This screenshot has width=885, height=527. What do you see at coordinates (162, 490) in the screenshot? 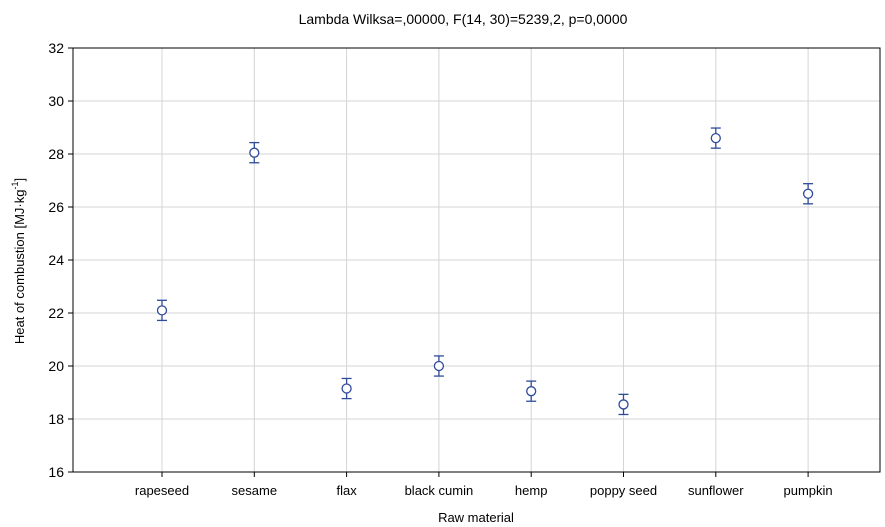
I see `x-tick-label: rapeseed` at bounding box center [162, 490].